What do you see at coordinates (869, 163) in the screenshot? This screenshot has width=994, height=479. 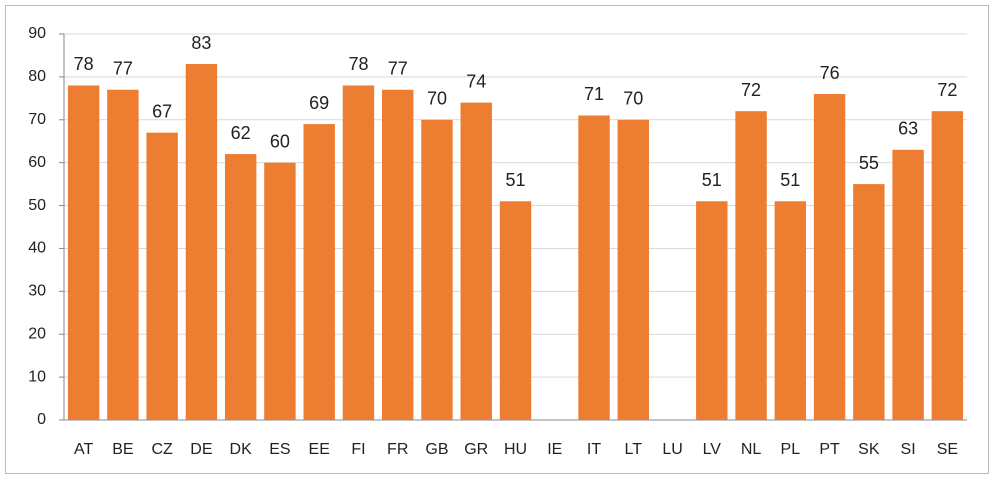 I see `data-label: 55` at bounding box center [869, 163].